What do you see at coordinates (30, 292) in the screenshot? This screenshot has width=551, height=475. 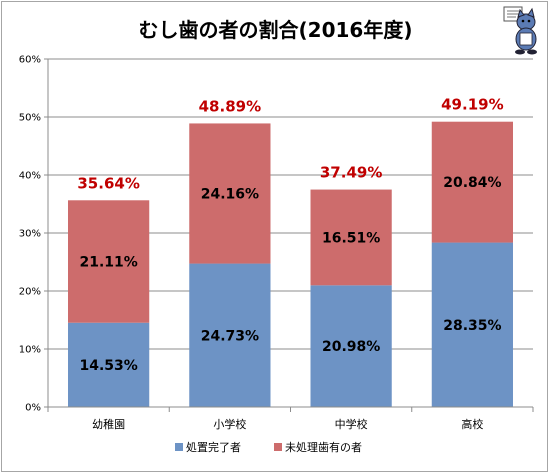 I see `y-tick-label: 20%` at bounding box center [30, 292].